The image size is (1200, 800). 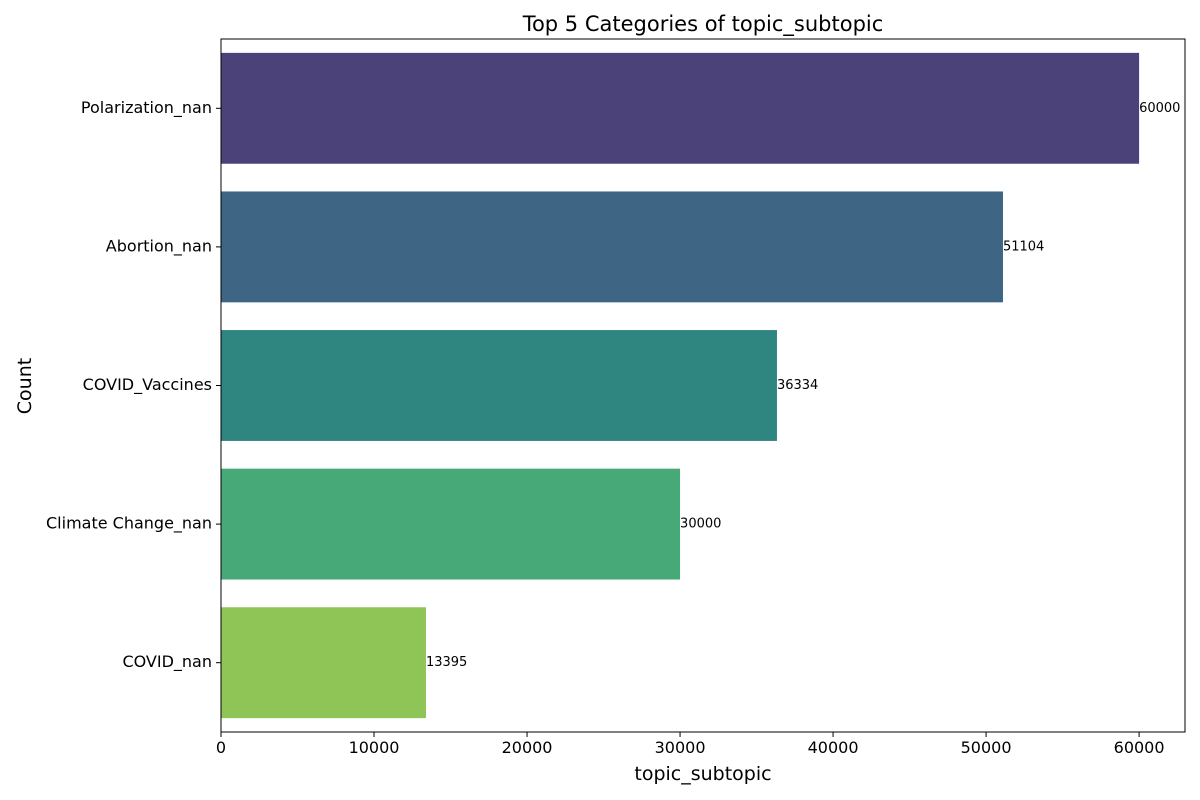 I want to click on x-tick-label-0: 0, so click(x=221, y=747).